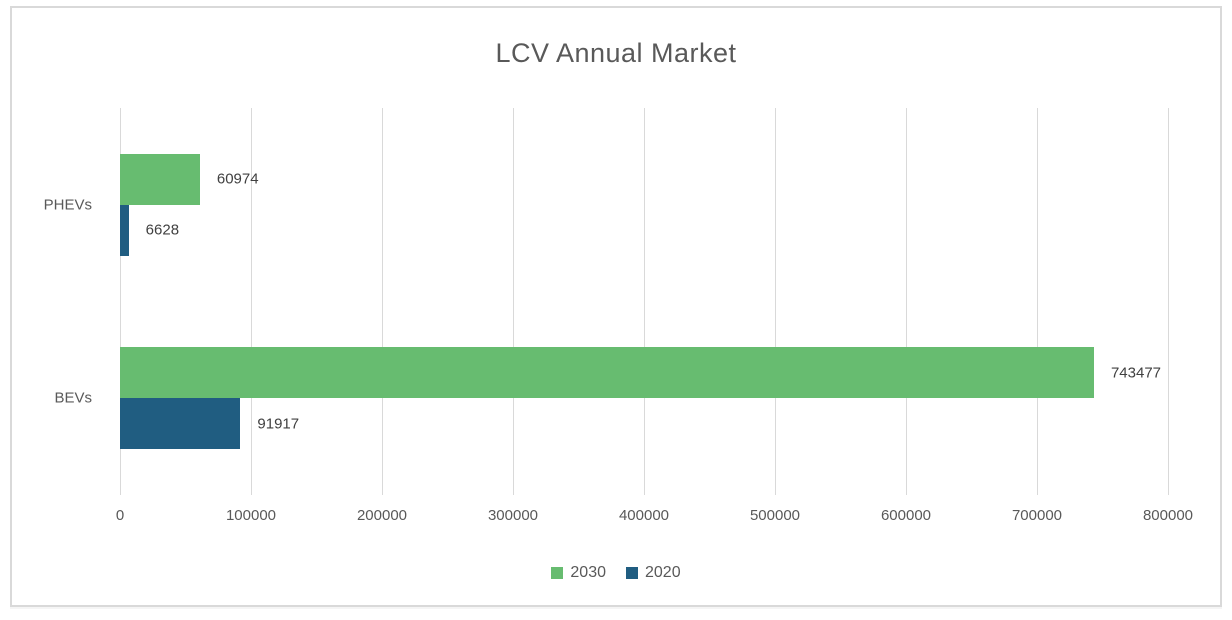  What do you see at coordinates (906, 515) in the screenshot?
I see `x-tick-label-600000: 600000` at bounding box center [906, 515].